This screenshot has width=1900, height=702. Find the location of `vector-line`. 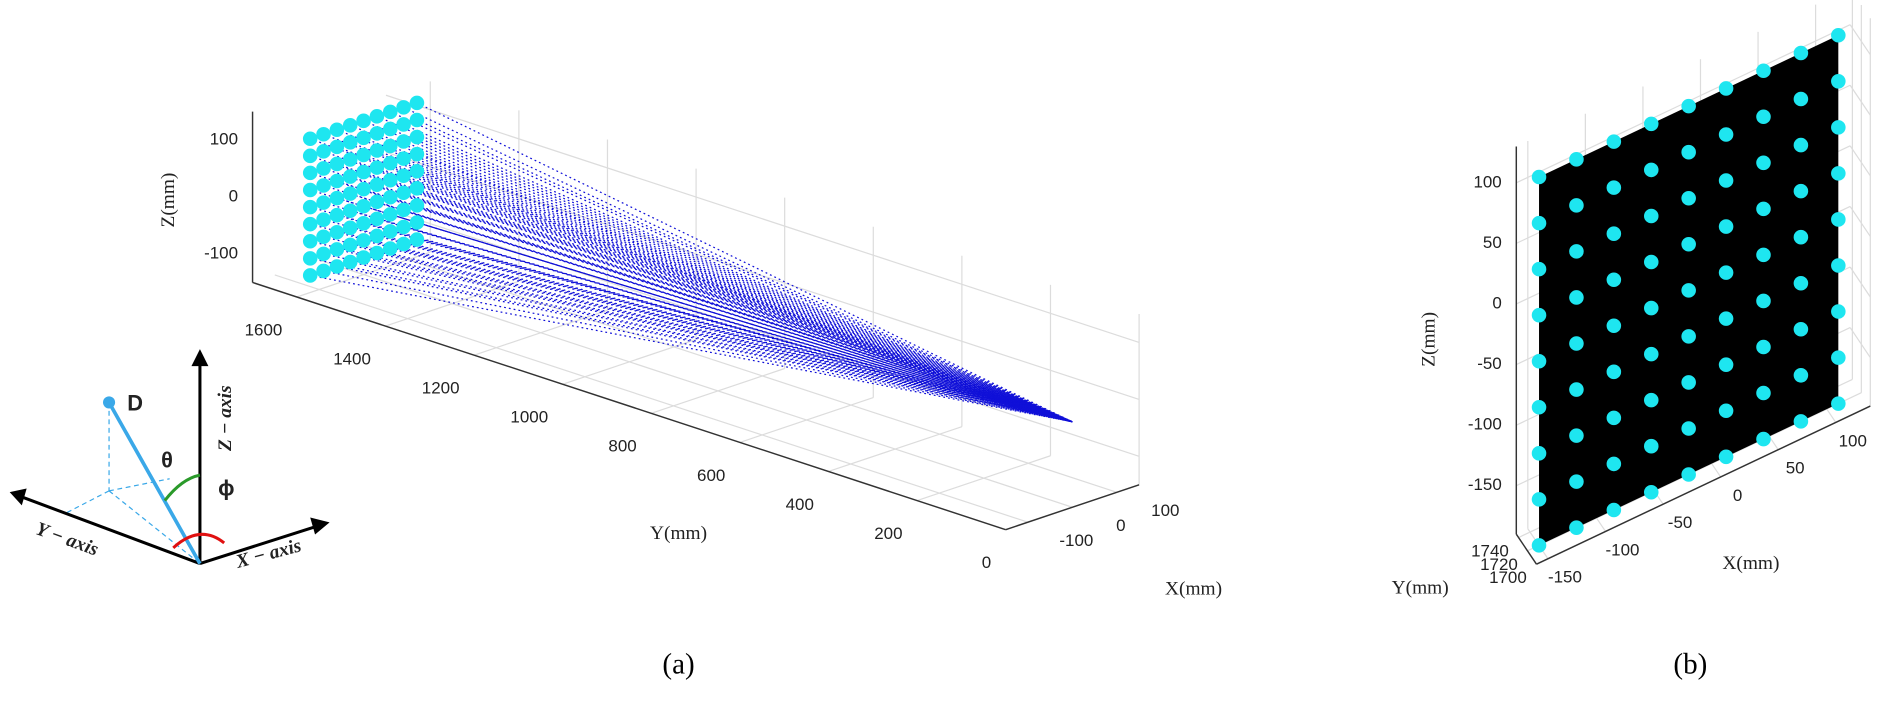

vector-line is located at coordinates (154, 483).